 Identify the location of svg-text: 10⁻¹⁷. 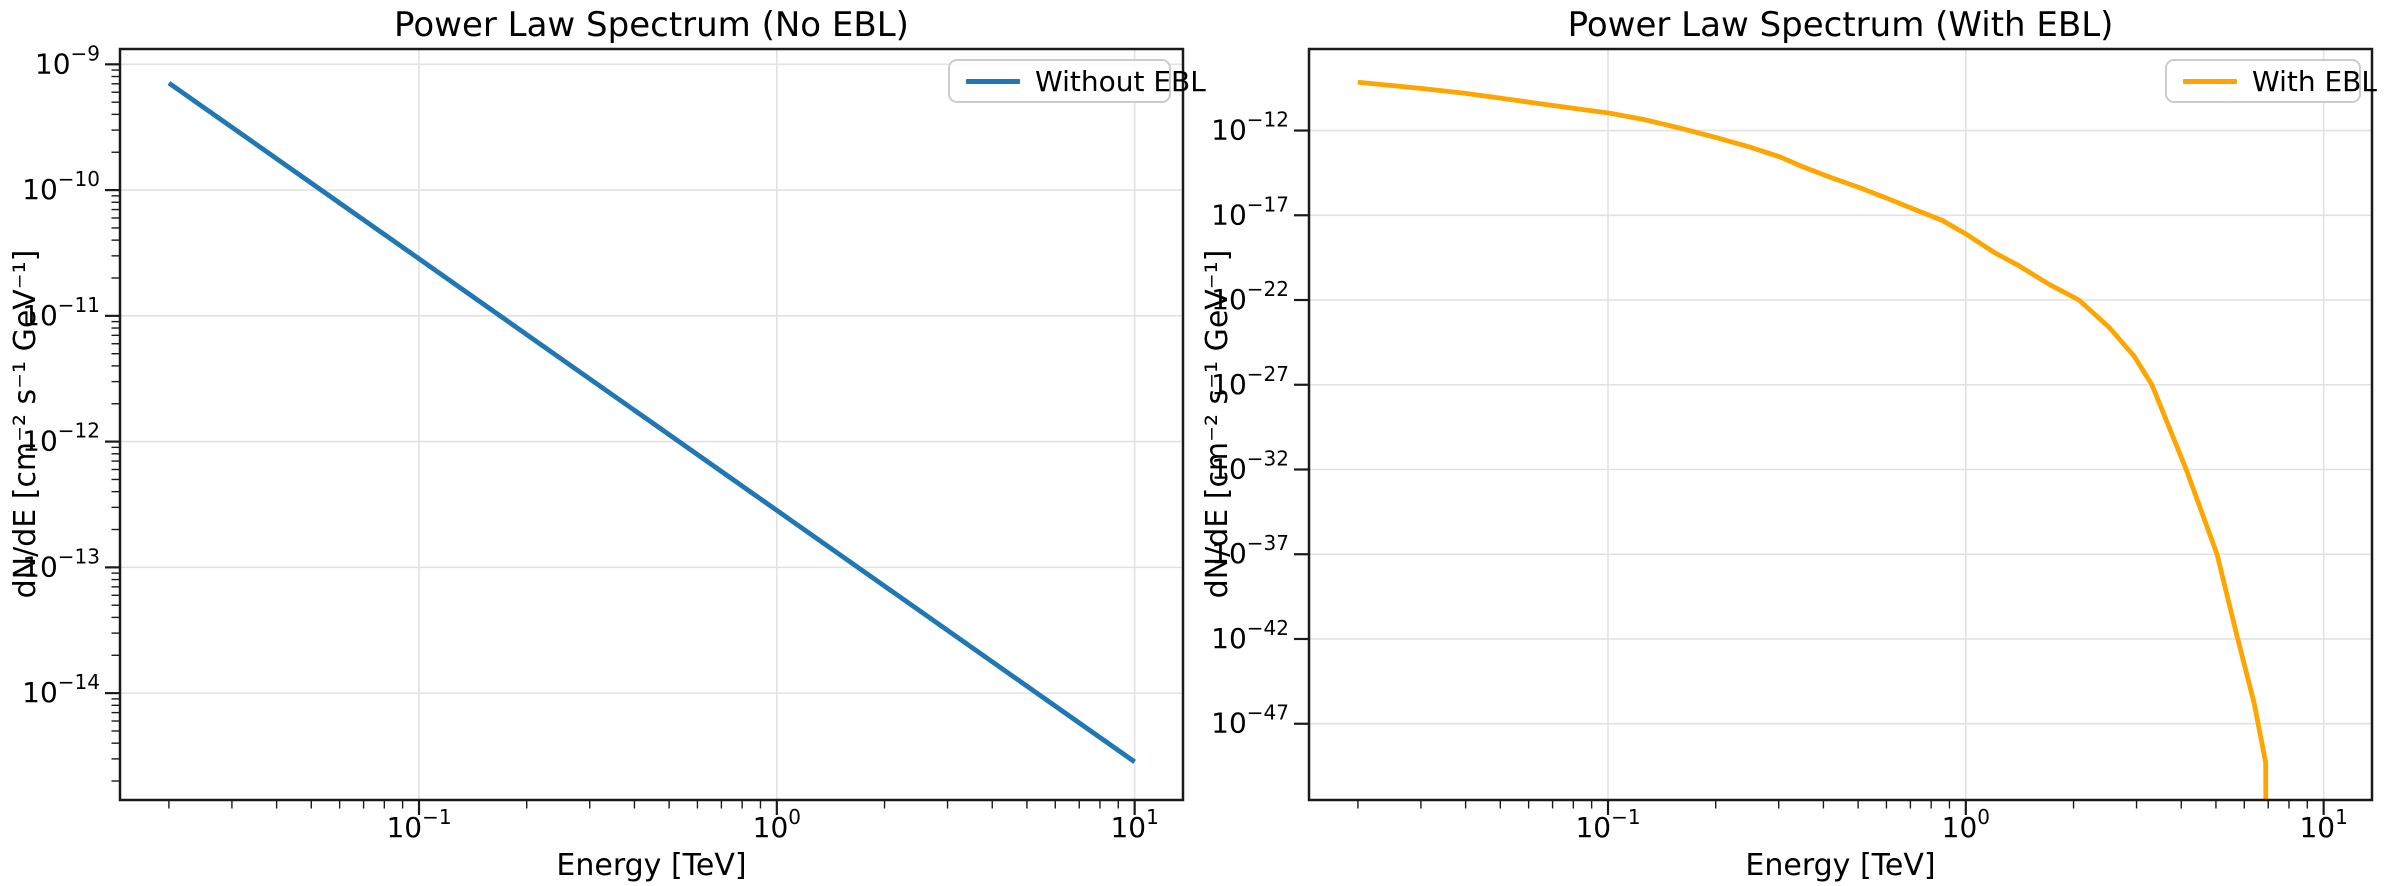
(1250, 211).